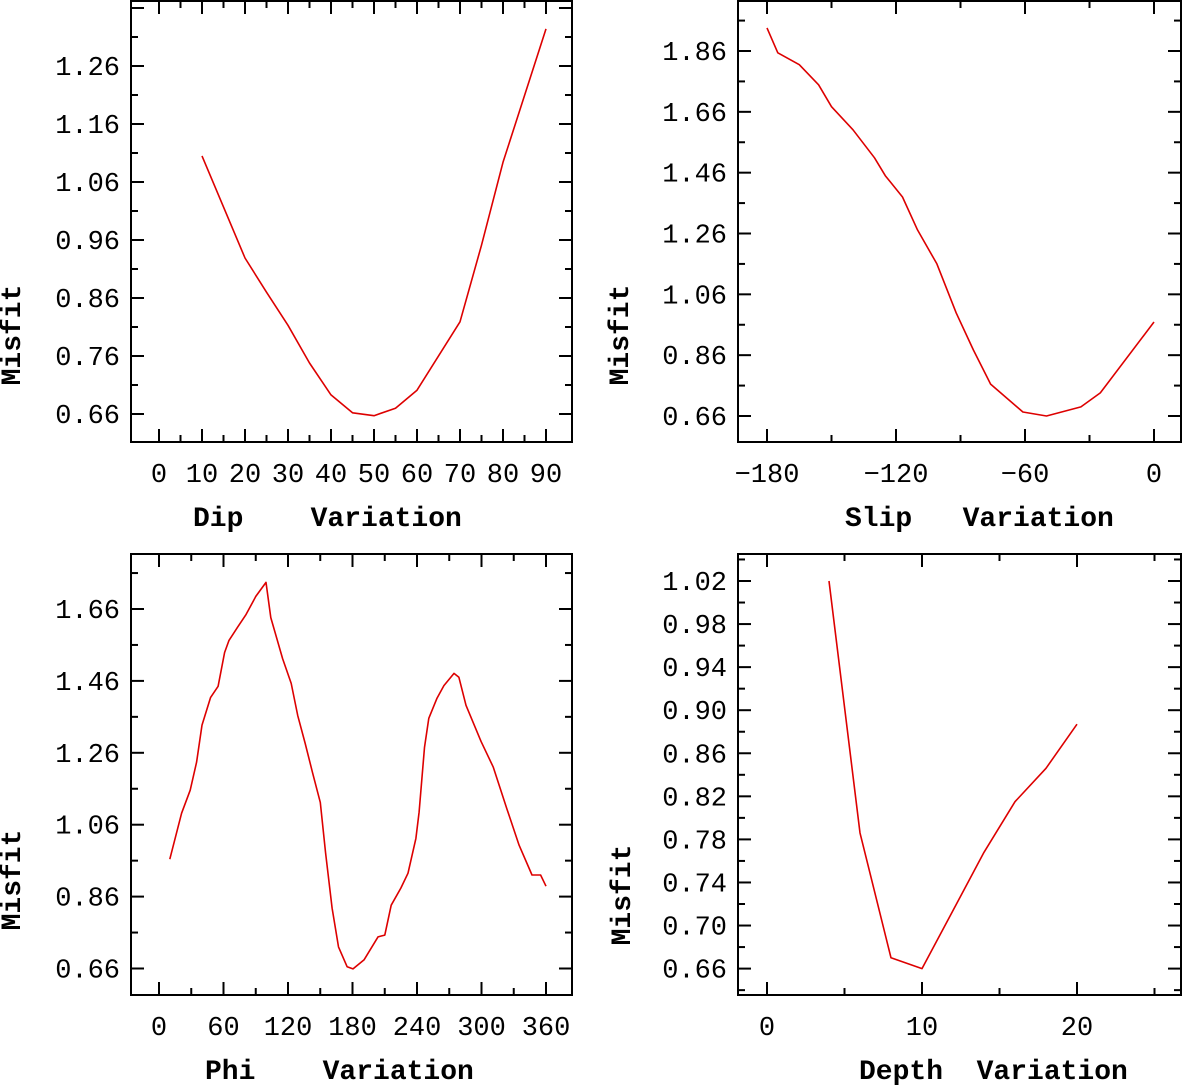 The width and height of the screenshot is (1183, 1086). I want to click on x-tick-labels: 0 10 20, so click(926, 1029).